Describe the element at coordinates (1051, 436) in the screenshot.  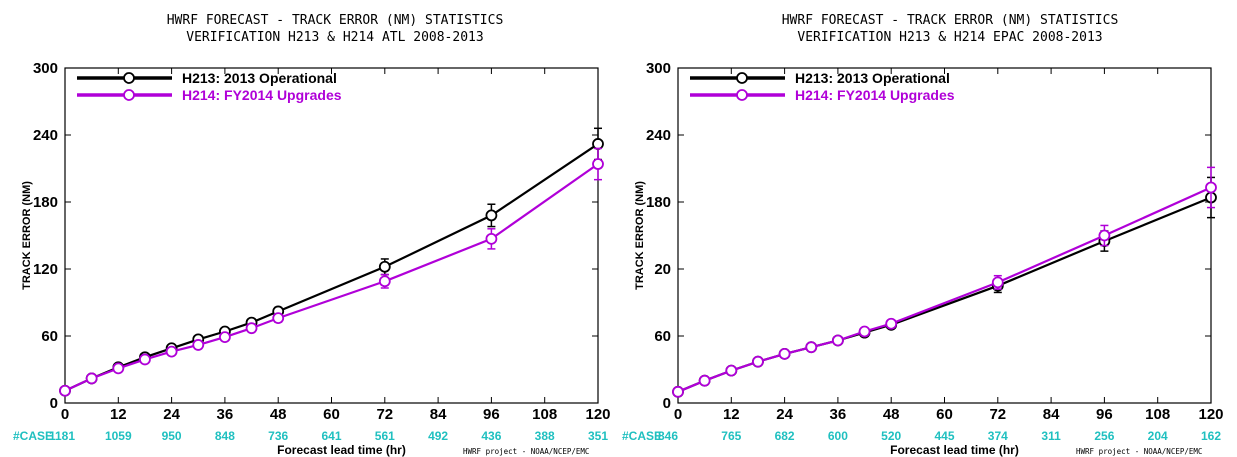
I see `case-count: 311` at that location.